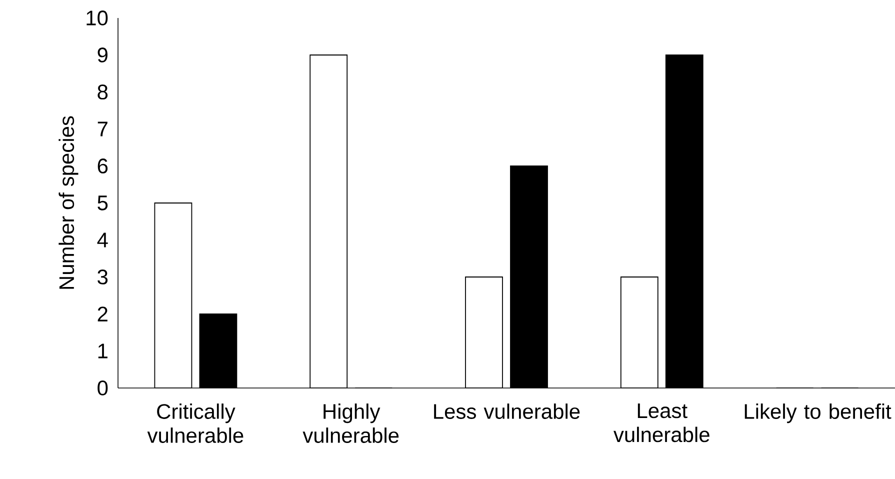 The height and width of the screenshot is (479, 895). What do you see at coordinates (103, 314) in the screenshot?
I see `y-tick-label: 2` at bounding box center [103, 314].